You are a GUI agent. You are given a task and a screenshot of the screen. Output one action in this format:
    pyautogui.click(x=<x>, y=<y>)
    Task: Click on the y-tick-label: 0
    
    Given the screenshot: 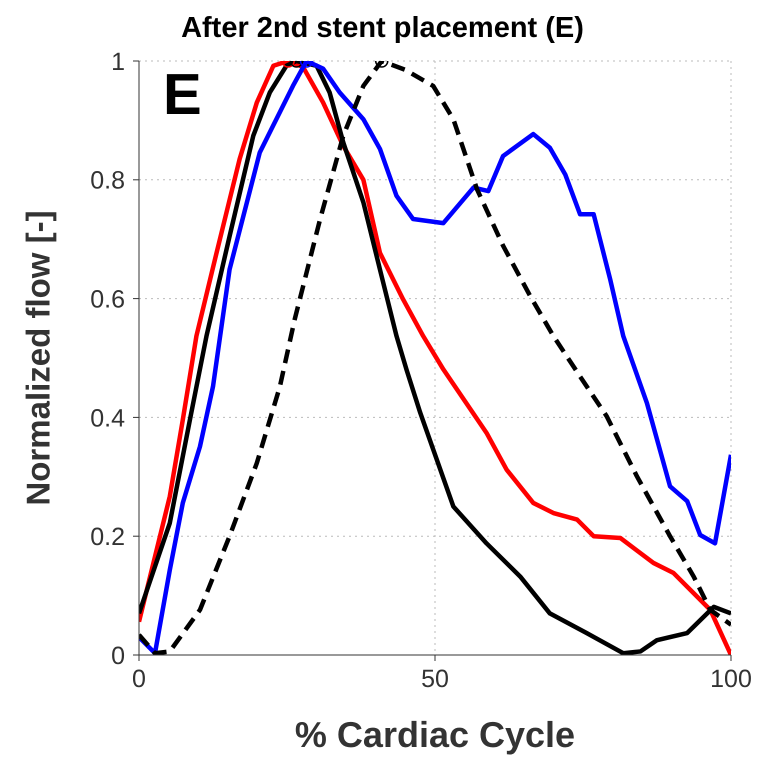 What is the action you would take?
    pyautogui.click(x=118, y=656)
    